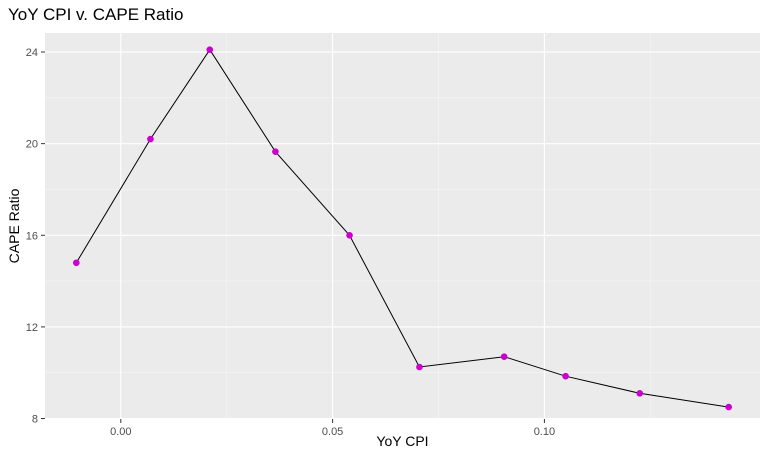 The width and height of the screenshot is (768, 458). I want to click on y-tick-label: 12, so click(32, 328).